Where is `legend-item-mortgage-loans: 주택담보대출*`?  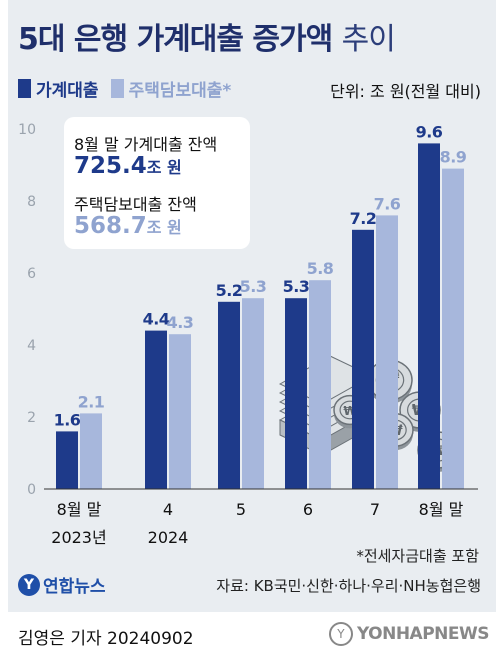
legend-item-mortgage-loans: 주택담보대출* is located at coordinates (171, 88).